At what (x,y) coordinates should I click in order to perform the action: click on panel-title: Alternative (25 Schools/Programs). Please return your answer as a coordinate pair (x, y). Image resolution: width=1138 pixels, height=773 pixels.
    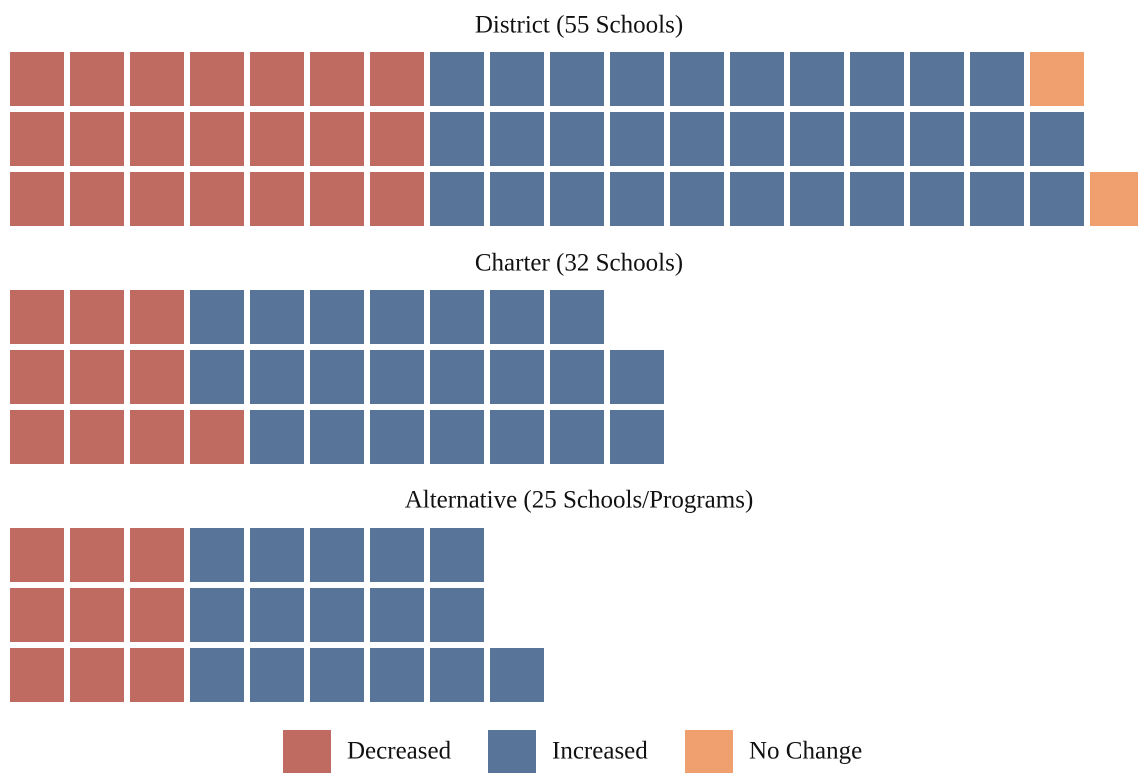
    Looking at the image, I should click on (579, 500).